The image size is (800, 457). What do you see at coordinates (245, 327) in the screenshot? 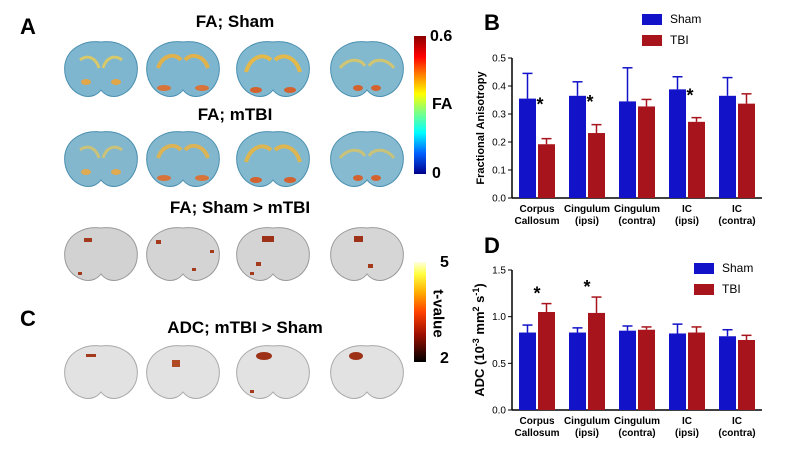
I see `adc-contrast-title: ADC; mTBI > Sham` at bounding box center [245, 327].